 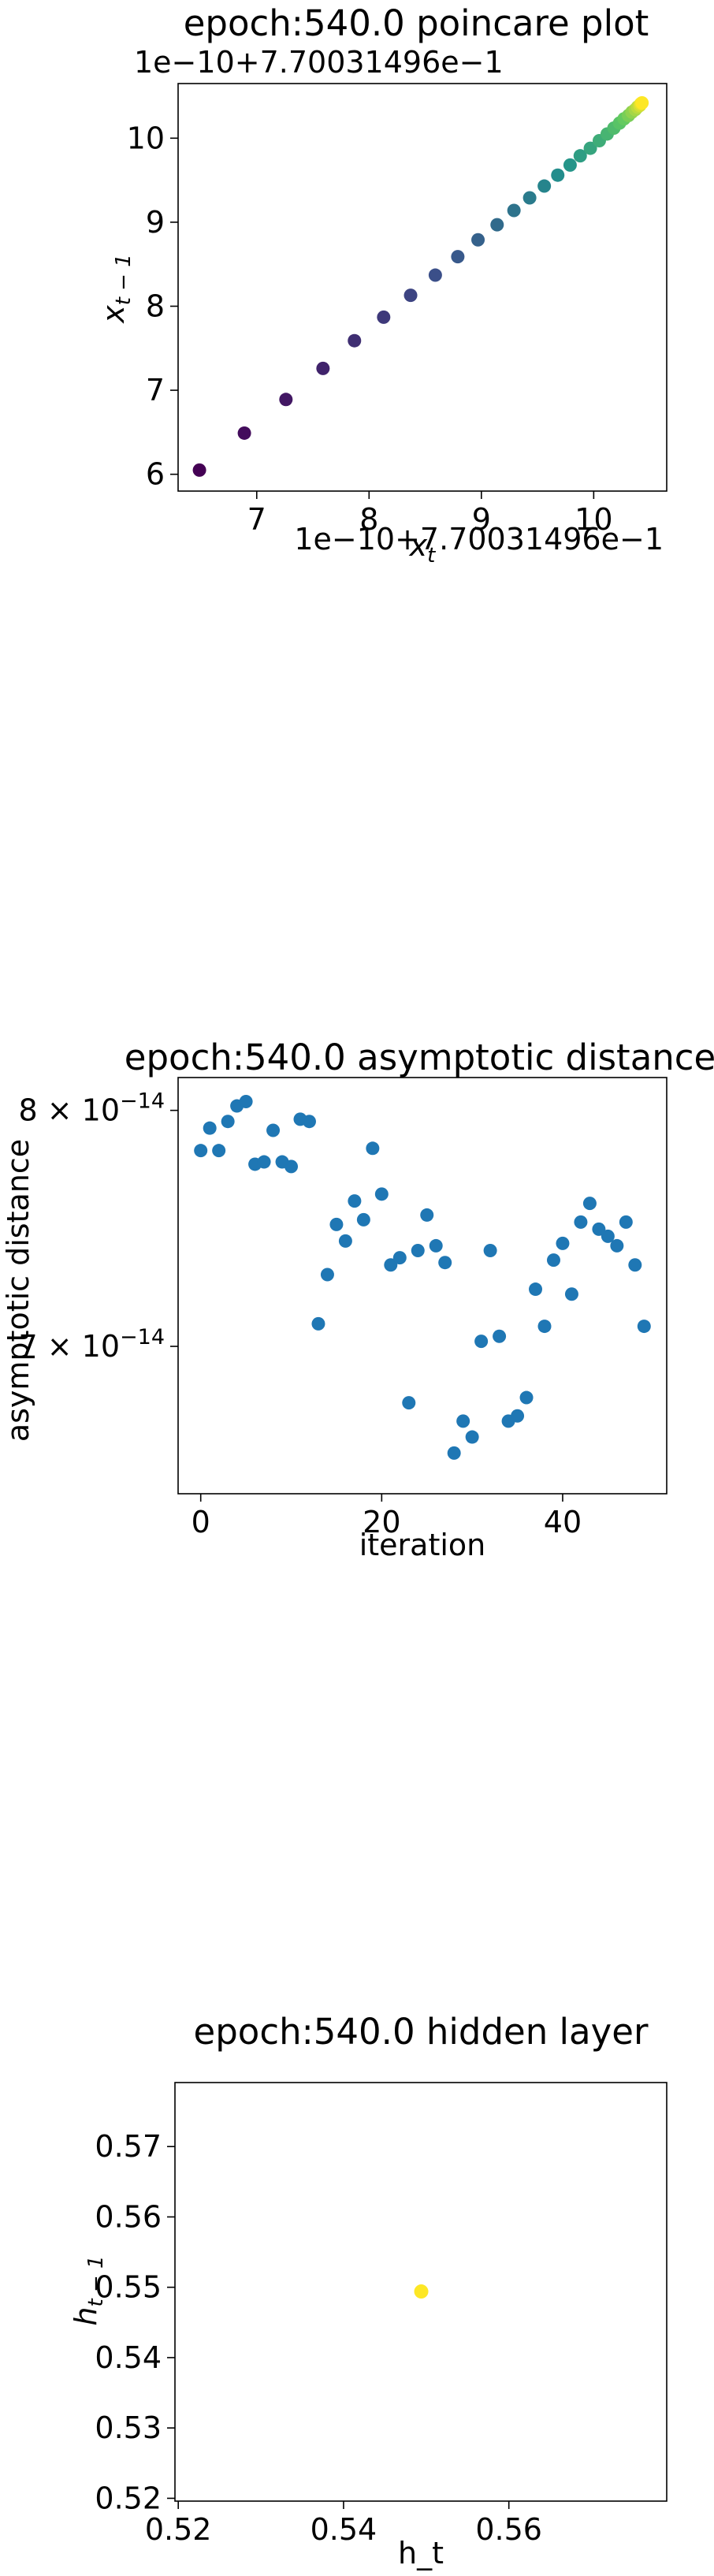 I want to click on asymptotic-x-tick-label: 20, so click(x=381, y=1522).